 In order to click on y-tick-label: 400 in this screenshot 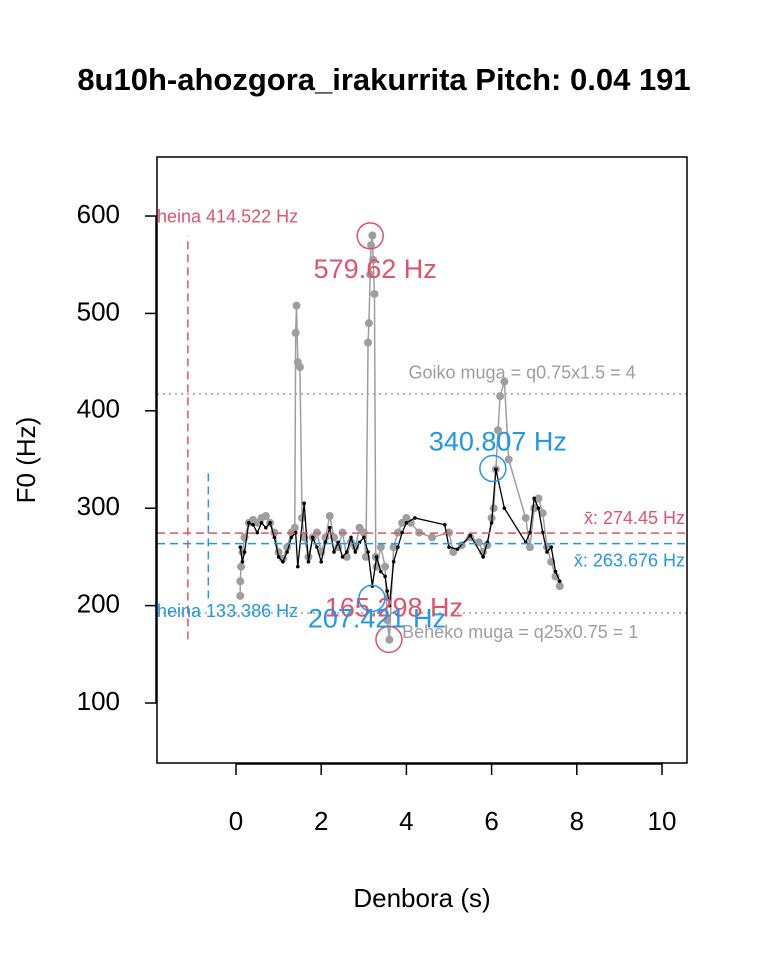, I will do `click(98, 409)`.